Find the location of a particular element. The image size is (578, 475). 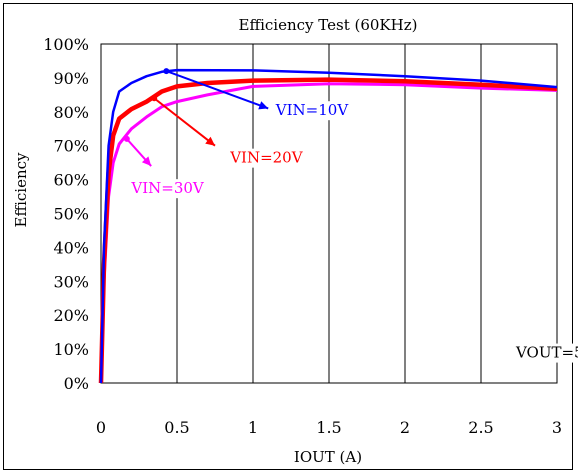

annotation-label: VIN=10V is located at coordinates (312, 110).